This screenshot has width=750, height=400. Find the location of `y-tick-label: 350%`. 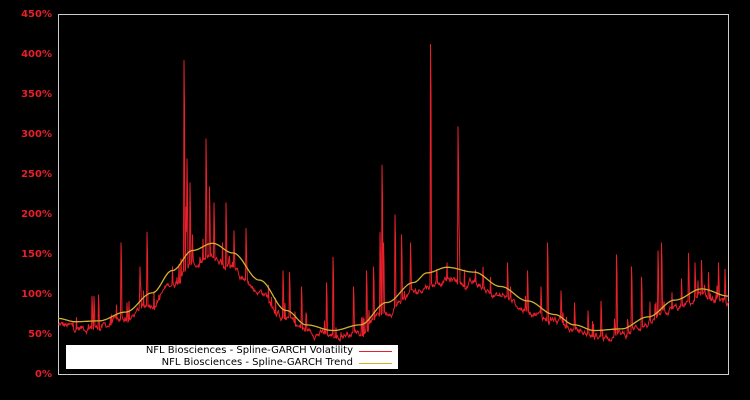

y-tick-label: 350% is located at coordinates (36, 94).